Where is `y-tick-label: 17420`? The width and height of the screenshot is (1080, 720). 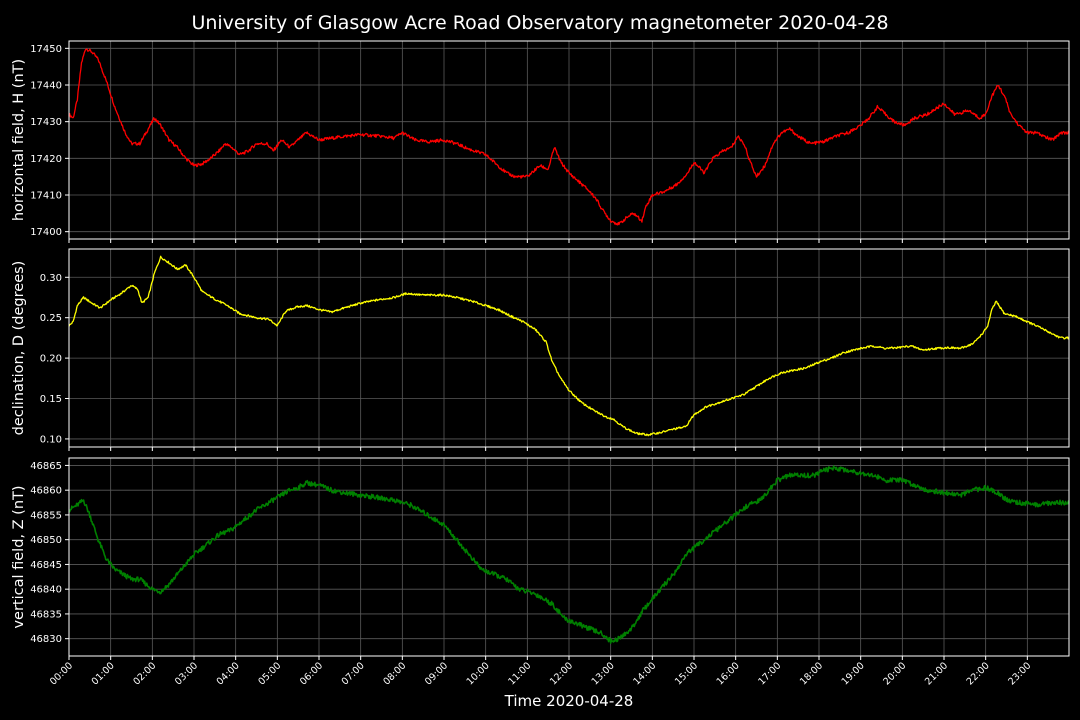
y-tick-label: 17420 is located at coordinates (46, 159).